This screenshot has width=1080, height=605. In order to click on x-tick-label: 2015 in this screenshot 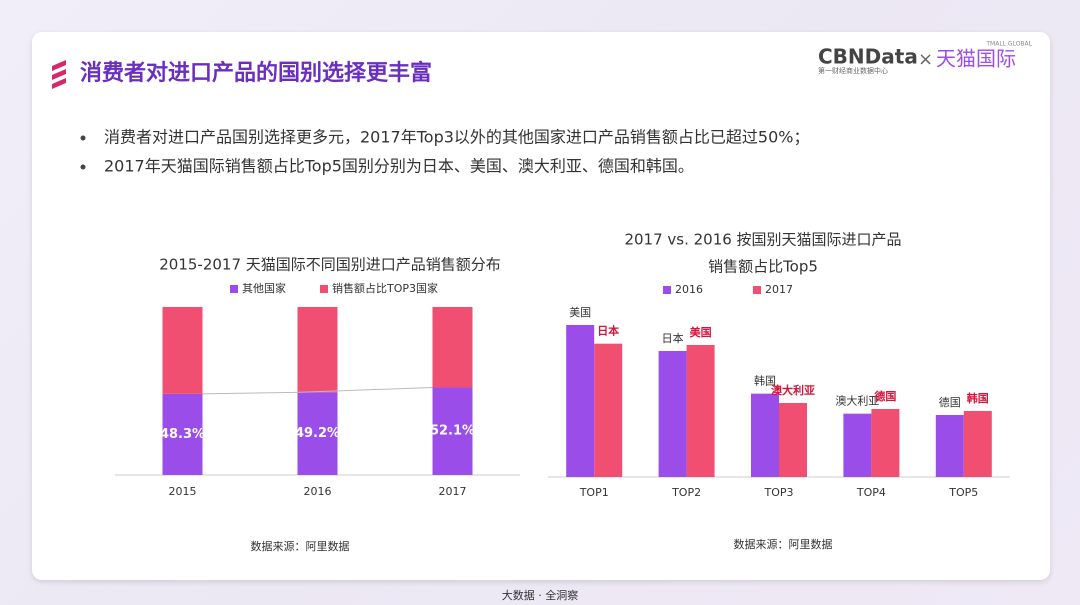, I will do `click(183, 491)`.